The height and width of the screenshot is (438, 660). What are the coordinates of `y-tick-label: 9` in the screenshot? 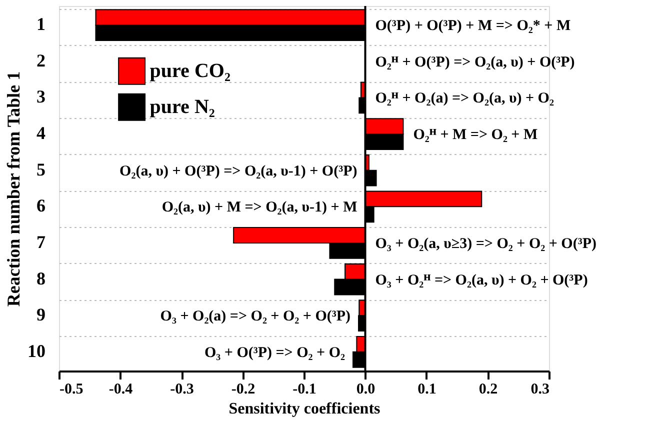 It's located at (41, 314).